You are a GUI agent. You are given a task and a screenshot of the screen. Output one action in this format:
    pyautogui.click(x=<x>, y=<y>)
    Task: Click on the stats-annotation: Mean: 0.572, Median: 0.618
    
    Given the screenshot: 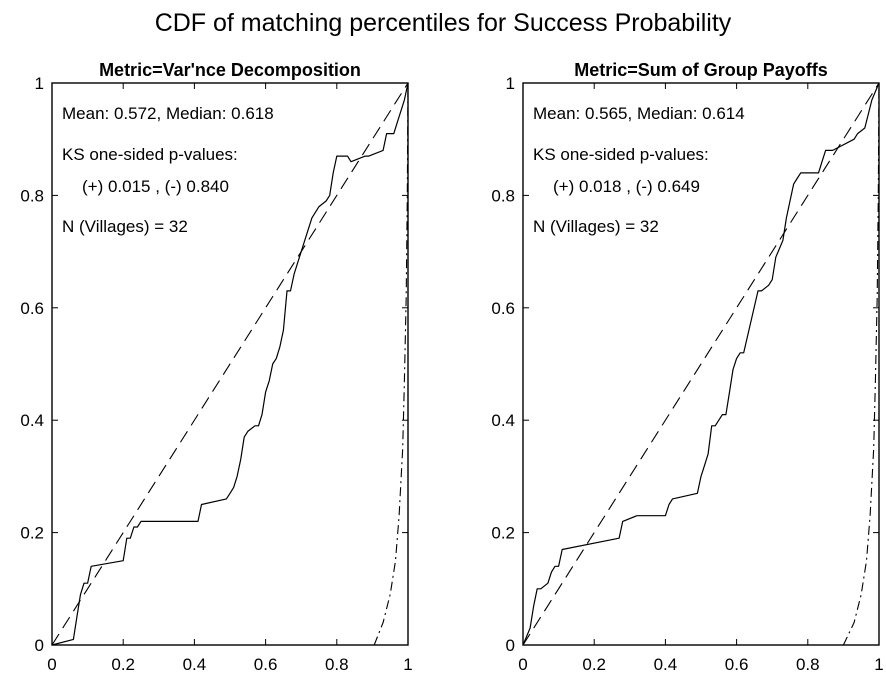 What is the action you would take?
    pyautogui.click(x=168, y=113)
    